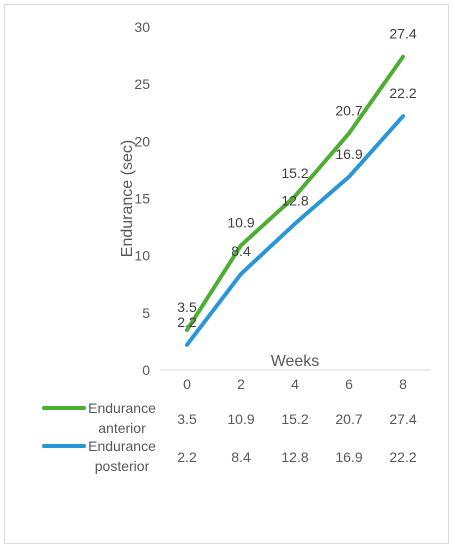  I want to click on legend-label-1: Endurance anterior, so click(122, 418).